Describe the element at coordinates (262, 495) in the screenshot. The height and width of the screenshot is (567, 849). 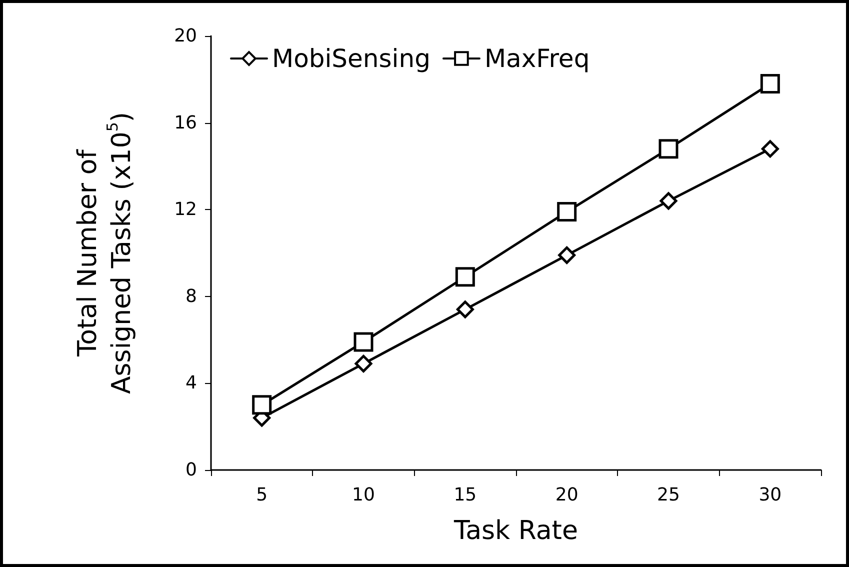
I see `x-tick-label: 5` at that location.